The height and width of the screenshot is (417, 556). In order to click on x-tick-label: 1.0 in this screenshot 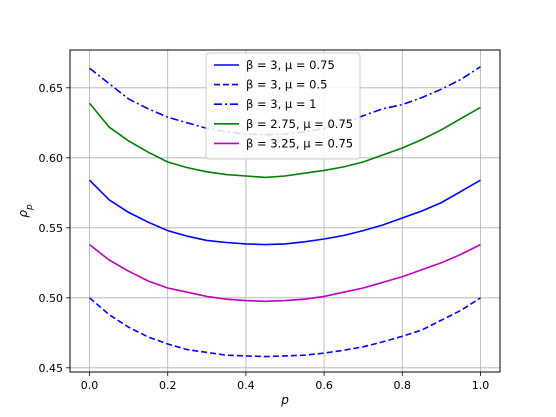, I will do `click(481, 385)`.